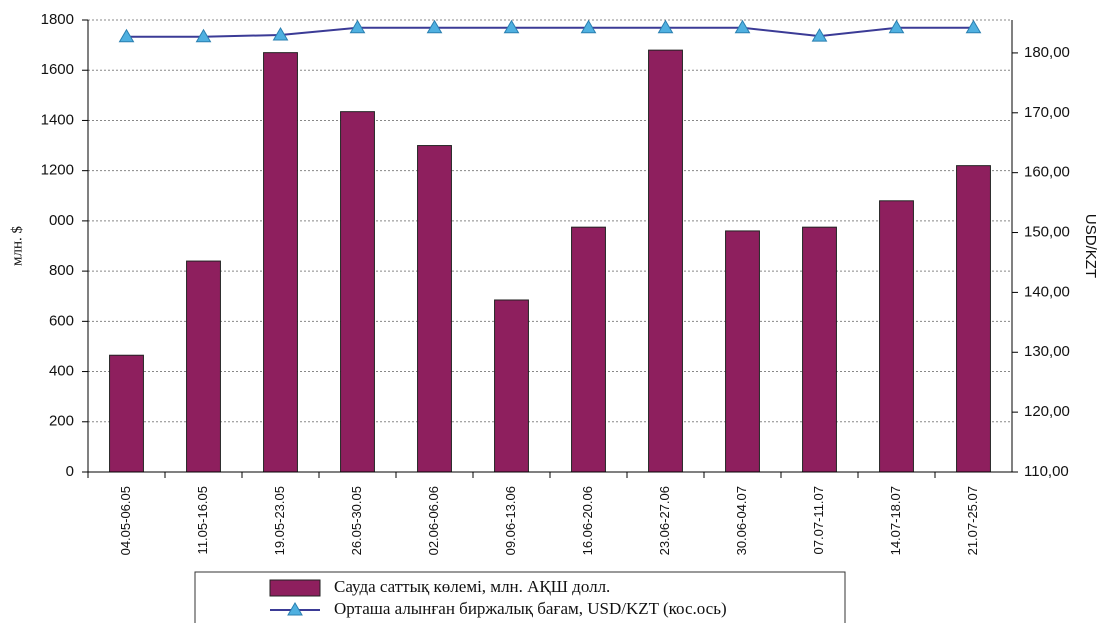 Image resolution: width=1105 pixels, height=623 pixels. What do you see at coordinates (295, 588) in the screenshot?
I see `legend-swatch` at bounding box center [295, 588].